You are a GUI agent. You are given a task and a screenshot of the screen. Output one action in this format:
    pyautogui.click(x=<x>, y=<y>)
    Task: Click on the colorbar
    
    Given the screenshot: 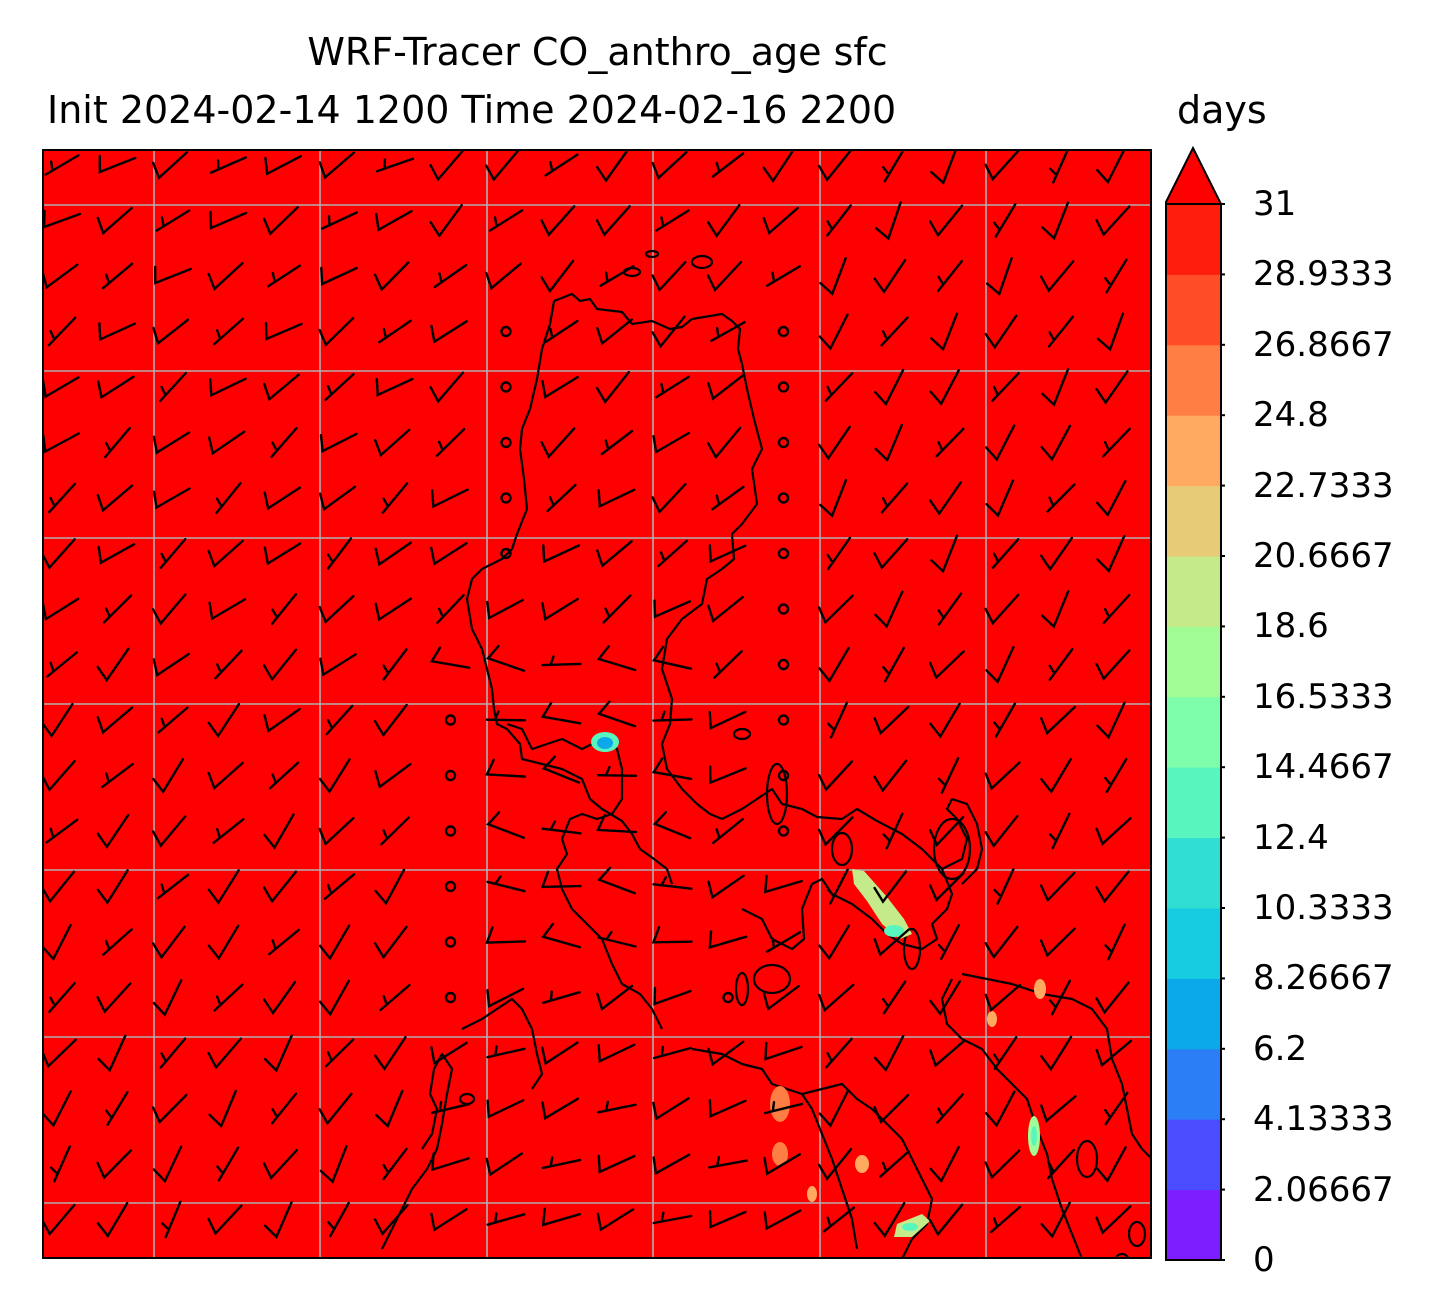 What is the action you would take?
    pyautogui.click(x=1195, y=703)
    